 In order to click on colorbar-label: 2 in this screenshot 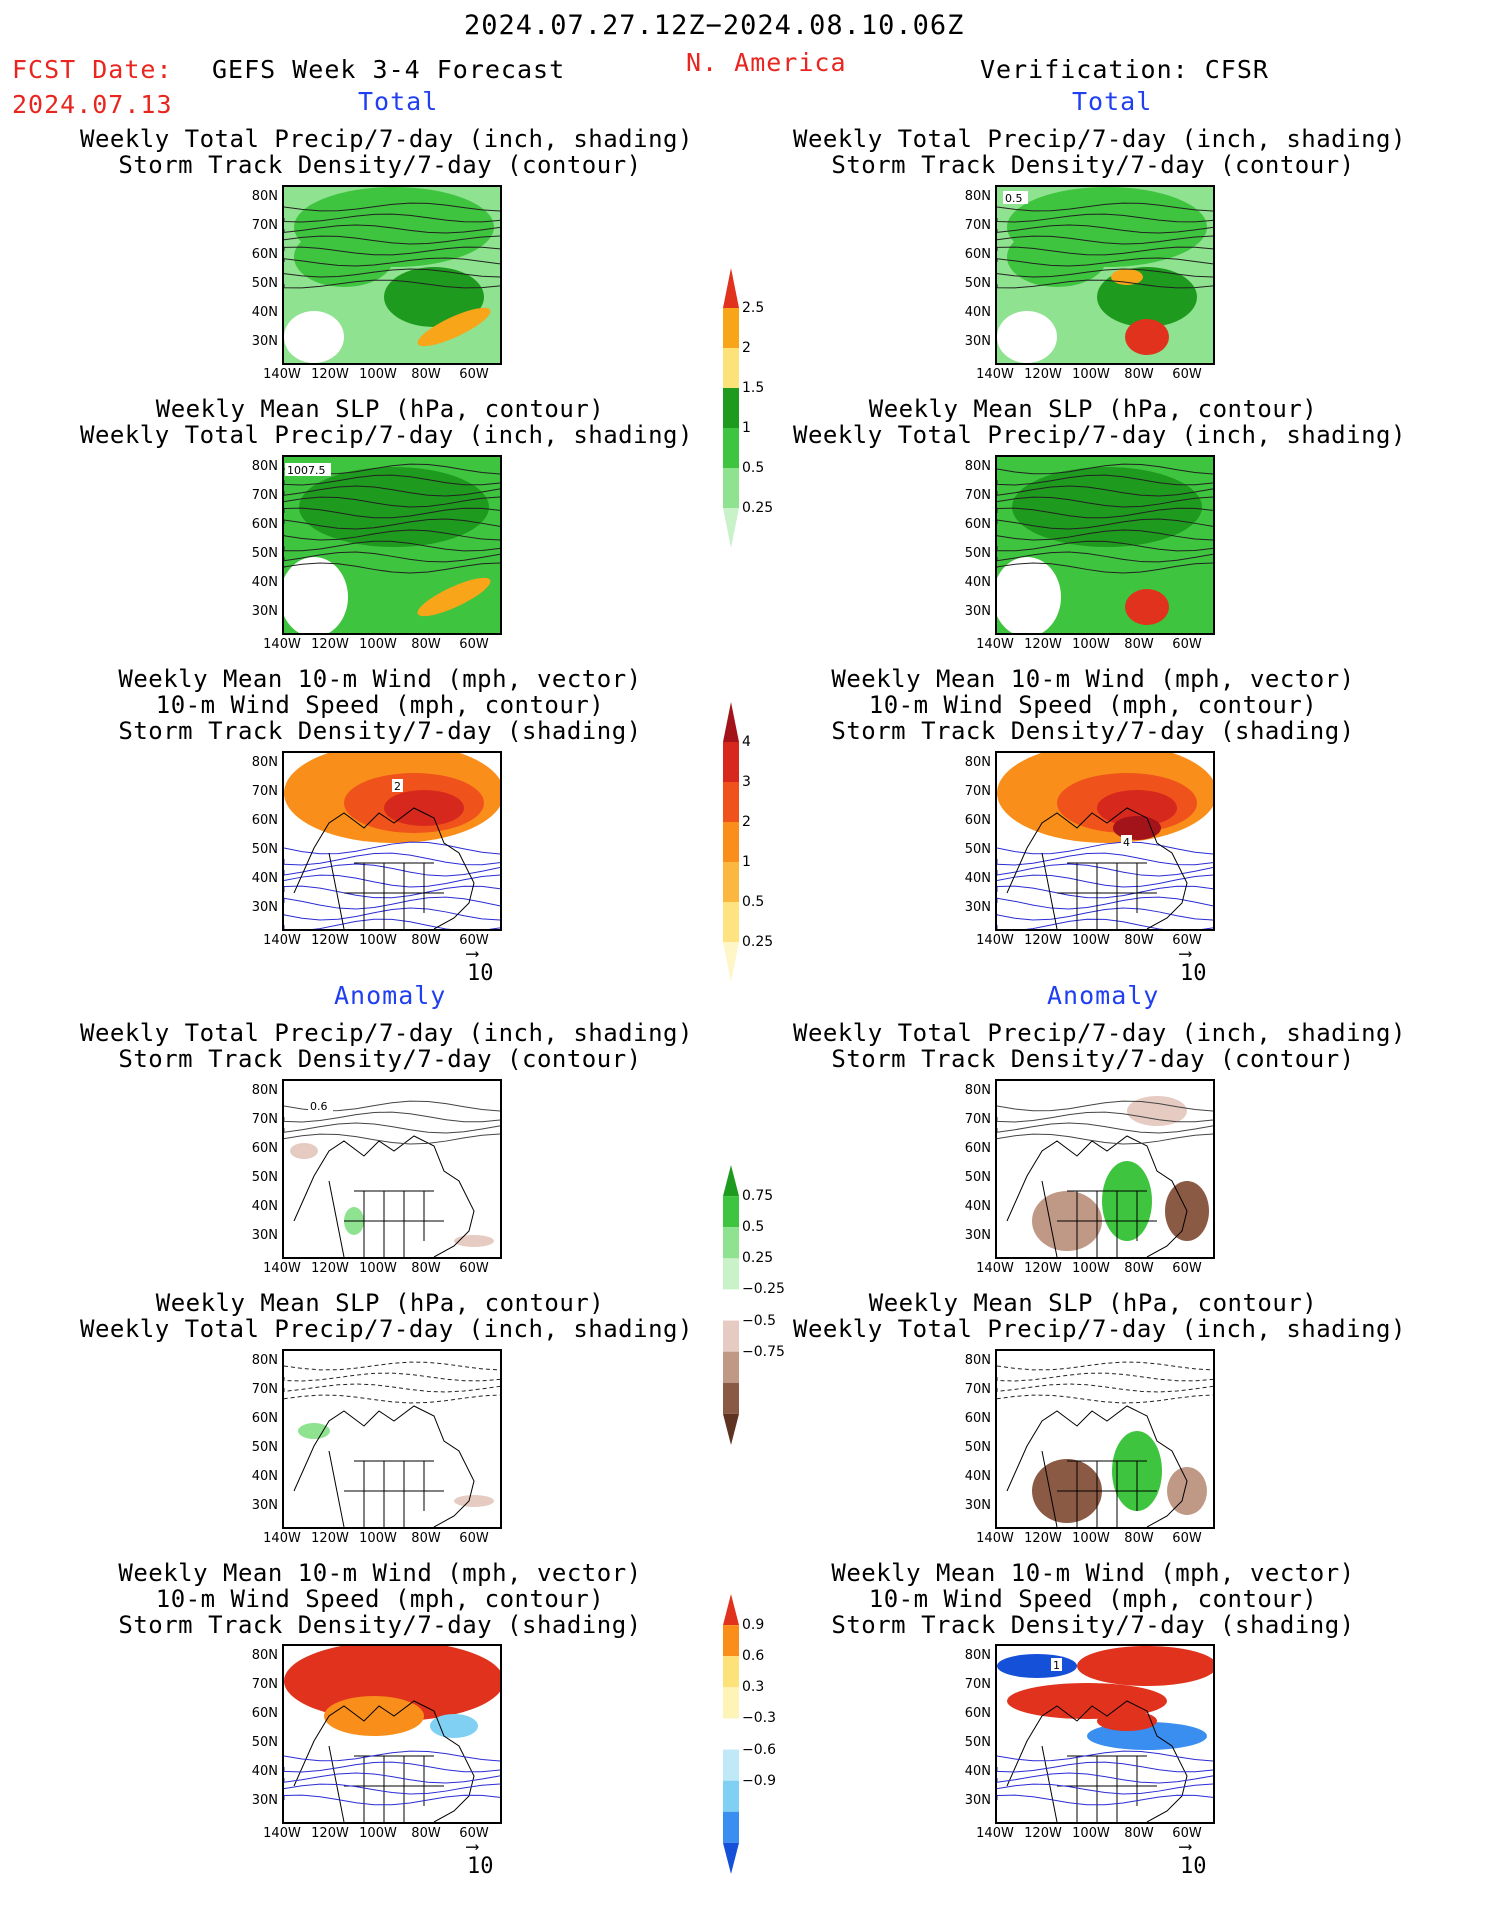, I will do `click(746, 348)`.